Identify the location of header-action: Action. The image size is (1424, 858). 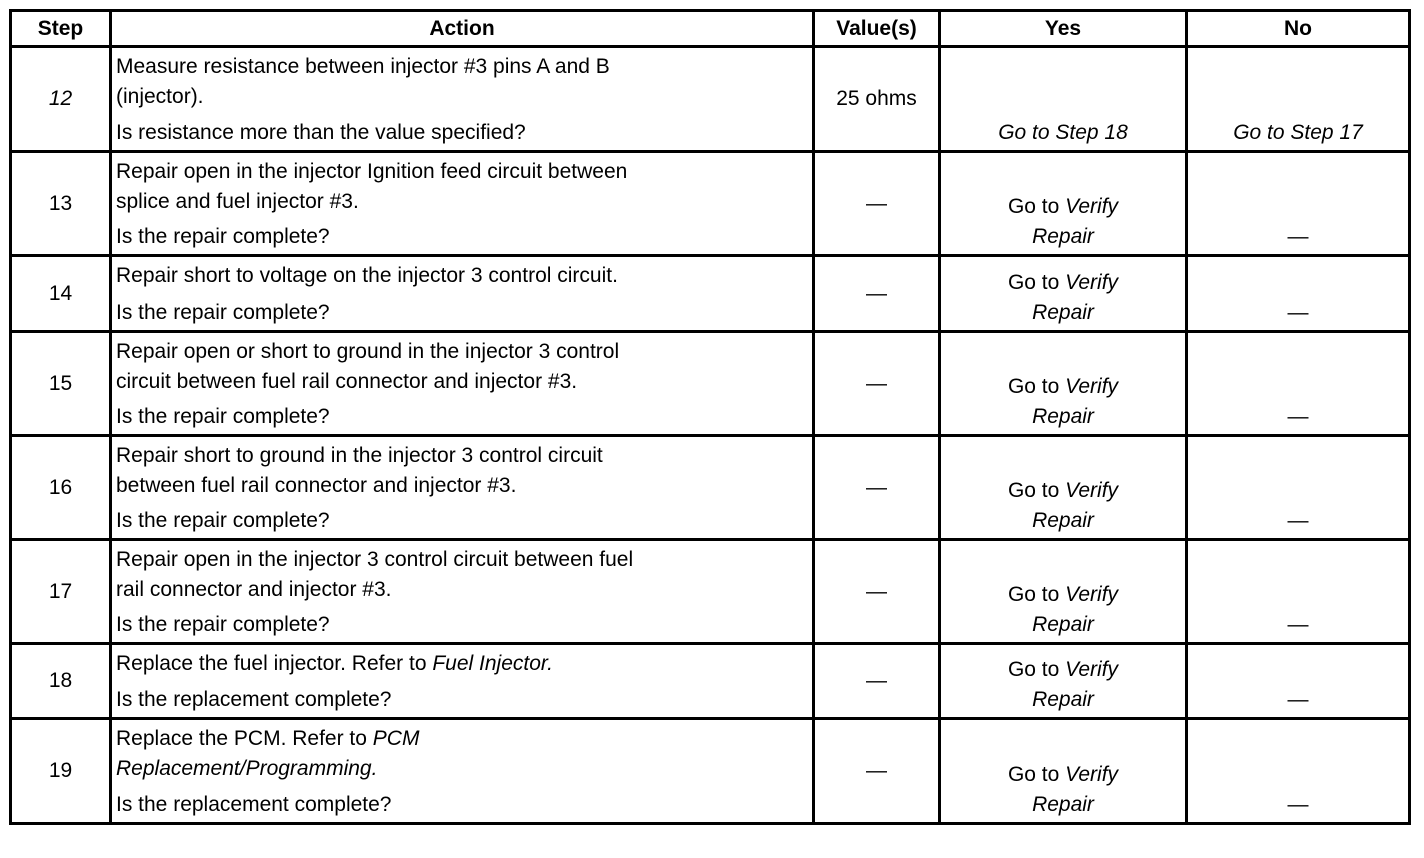
(462, 28).